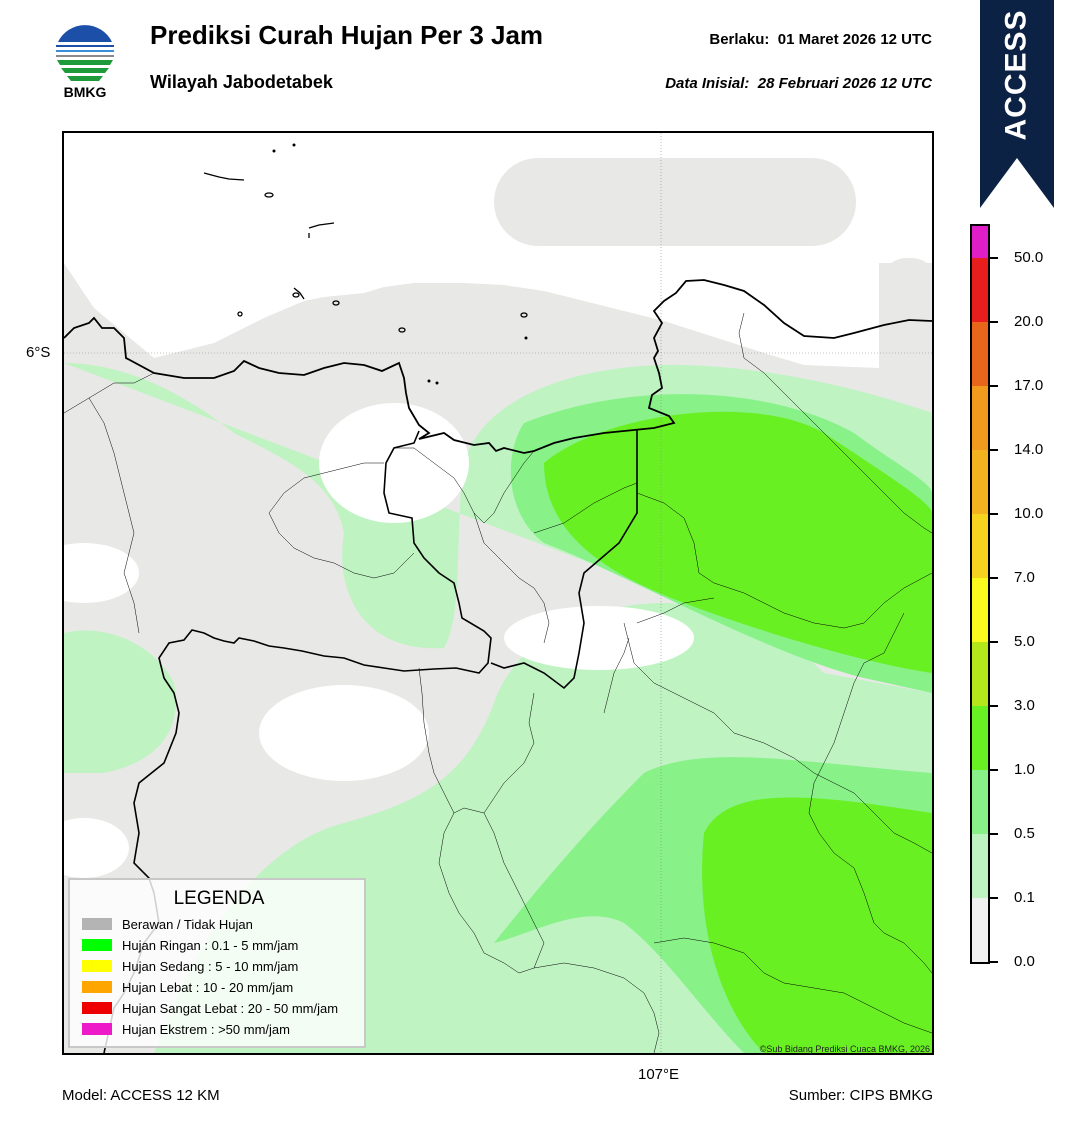 This screenshot has height=1128, width=1072. What do you see at coordinates (1024, 833) in the screenshot?
I see `colorbar-label: 0.5` at bounding box center [1024, 833].